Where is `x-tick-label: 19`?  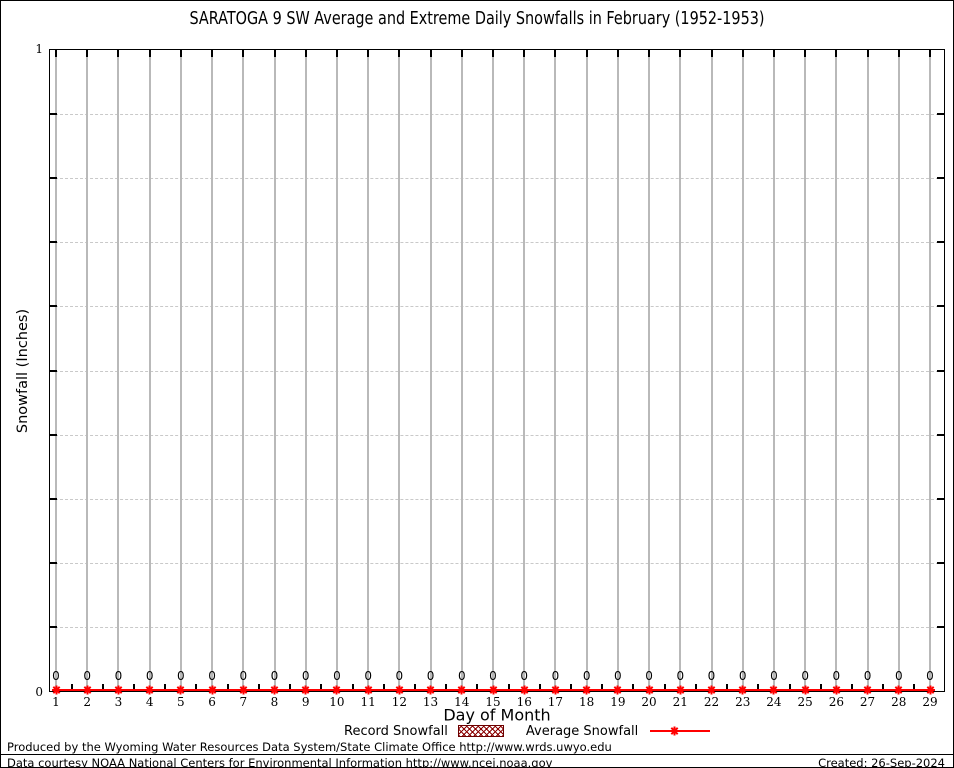 x-tick-label: 19 is located at coordinates (618, 702).